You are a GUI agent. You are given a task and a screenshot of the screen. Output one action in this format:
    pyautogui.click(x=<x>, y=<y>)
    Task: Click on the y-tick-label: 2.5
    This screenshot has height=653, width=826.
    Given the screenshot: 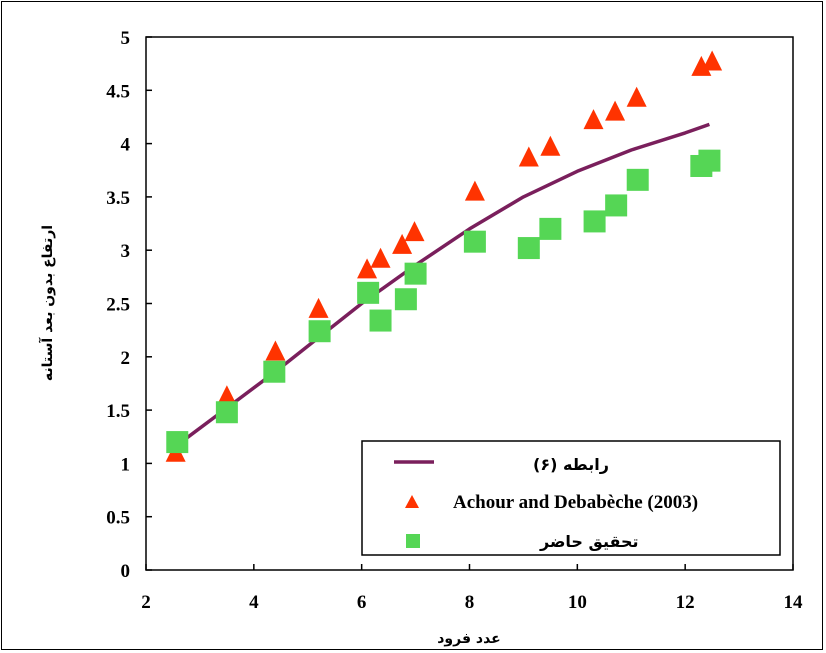 What is the action you would take?
    pyautogui.click(x=118, y=305)
    